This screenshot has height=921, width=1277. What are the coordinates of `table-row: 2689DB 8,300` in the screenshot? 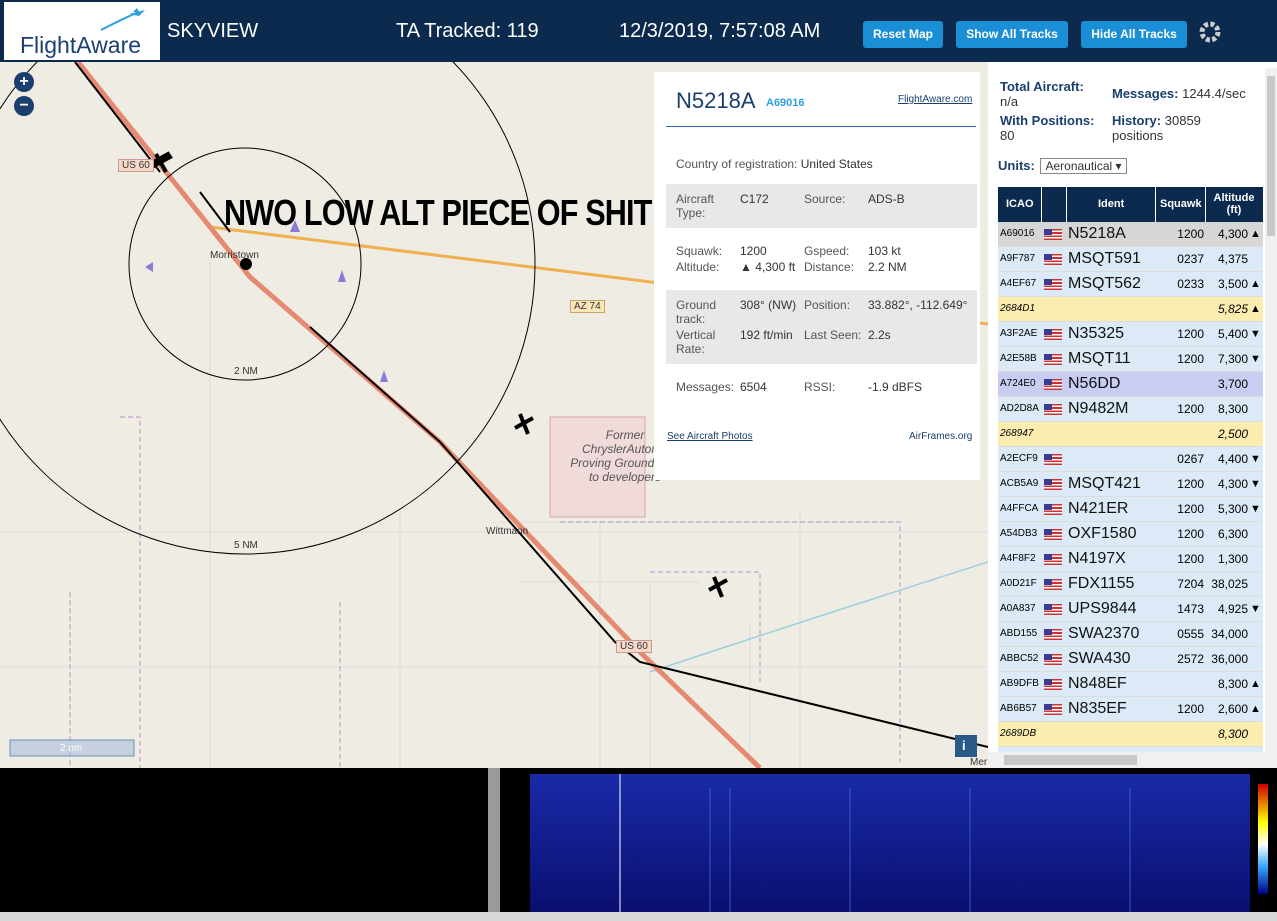 It's located at (1130, 734).